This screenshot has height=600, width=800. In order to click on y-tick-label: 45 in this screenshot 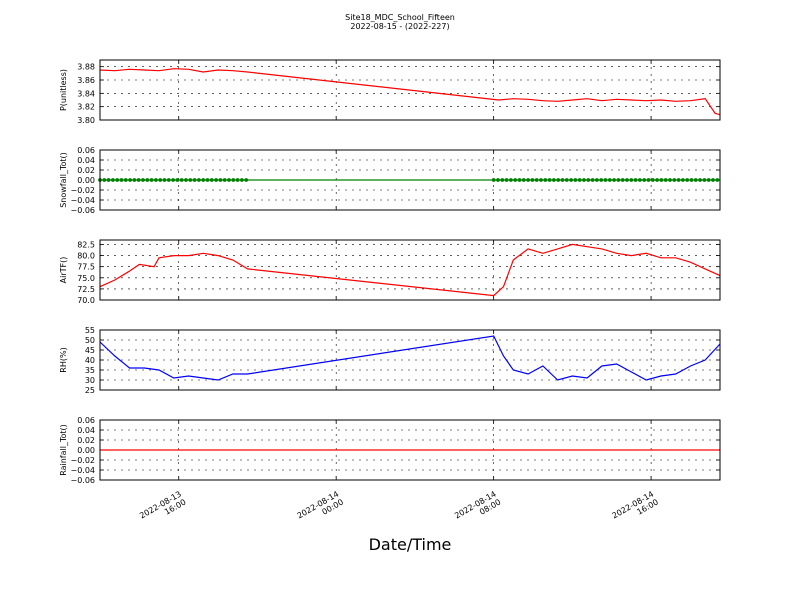, I will do `click(90, 350)`.